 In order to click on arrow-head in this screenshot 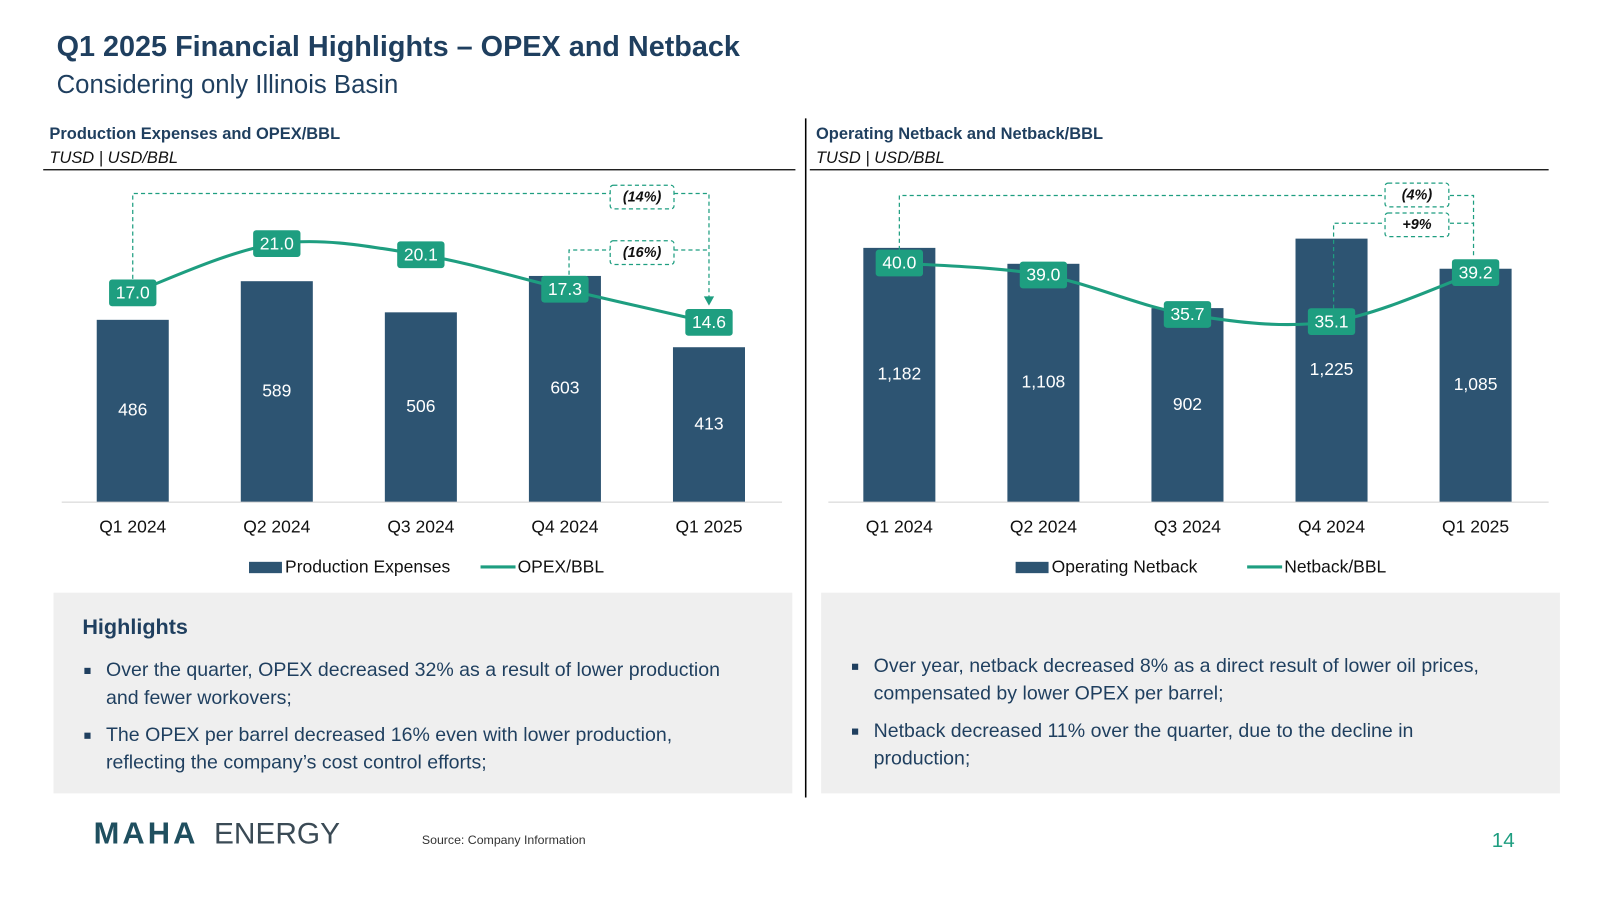, I will do `click(709, 301)`.